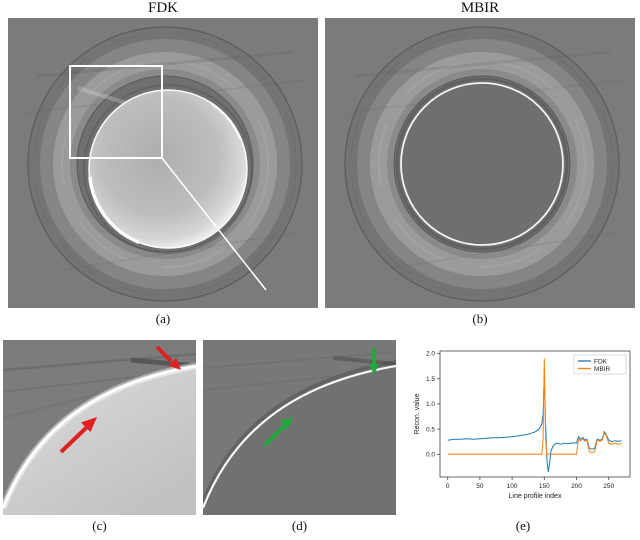  What do you see at coordinates (163, 318) in the screenshot?
I see `panel-a-label: (a)` at bounding box center [163, 318].